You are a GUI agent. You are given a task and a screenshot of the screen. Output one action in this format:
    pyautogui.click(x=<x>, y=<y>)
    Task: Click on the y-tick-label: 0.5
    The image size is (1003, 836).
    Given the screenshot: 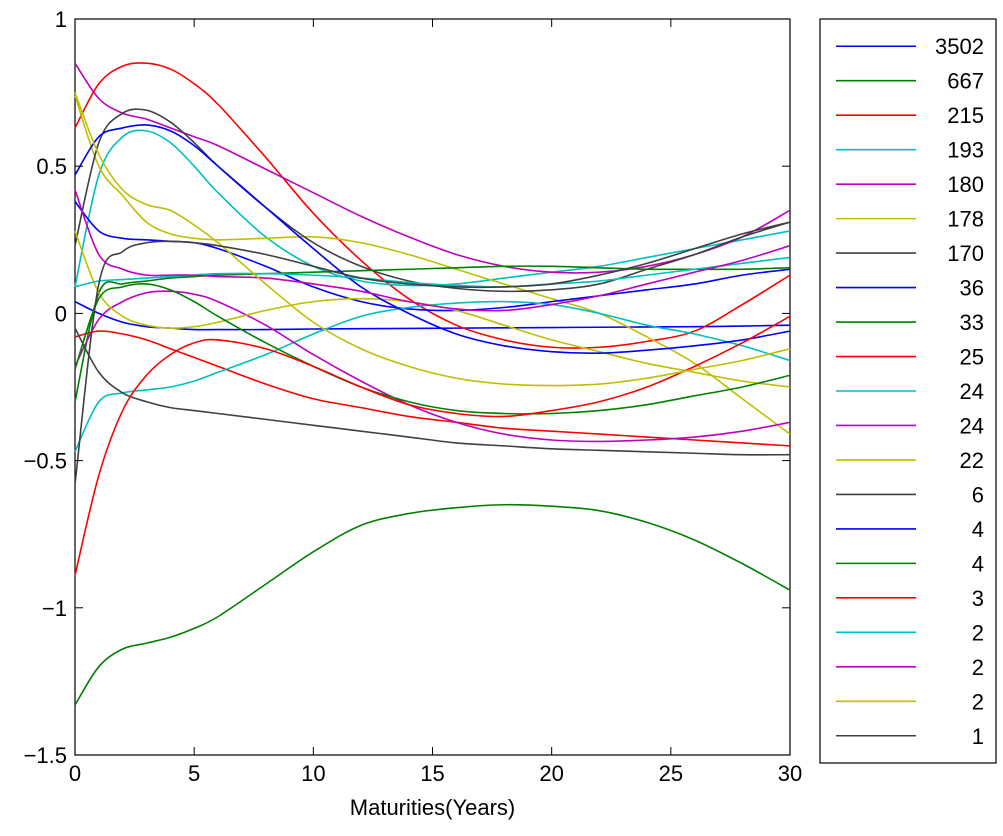 What is the action you would take?
    pyautogui.click(x=51, y=166)
    